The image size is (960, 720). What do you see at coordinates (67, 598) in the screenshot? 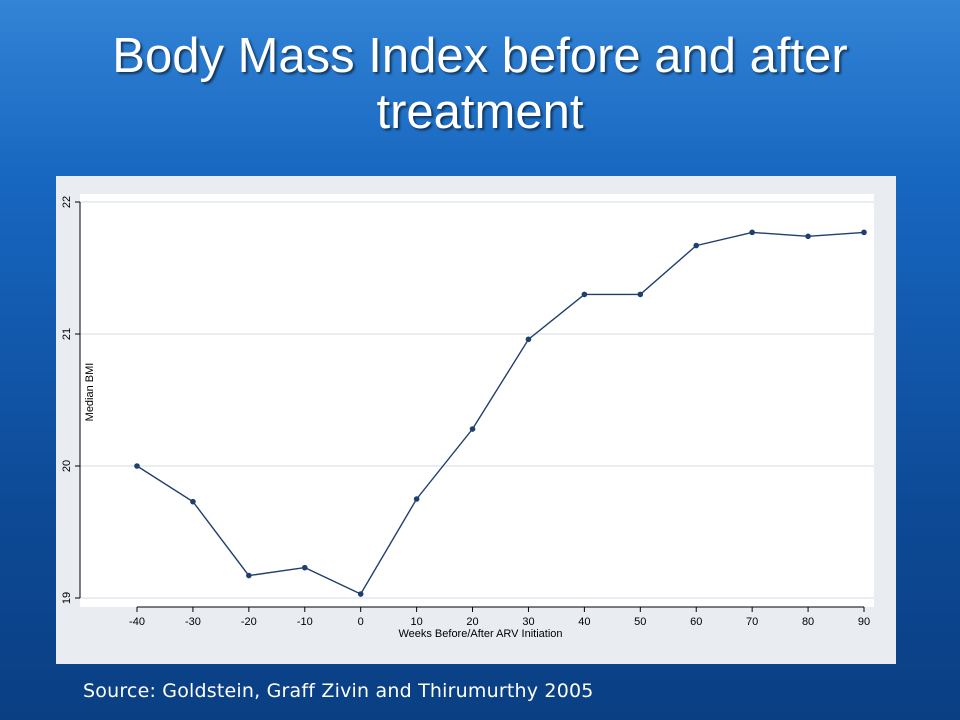
I see `y-tick-label: 19` at bounding box center [67, 598].